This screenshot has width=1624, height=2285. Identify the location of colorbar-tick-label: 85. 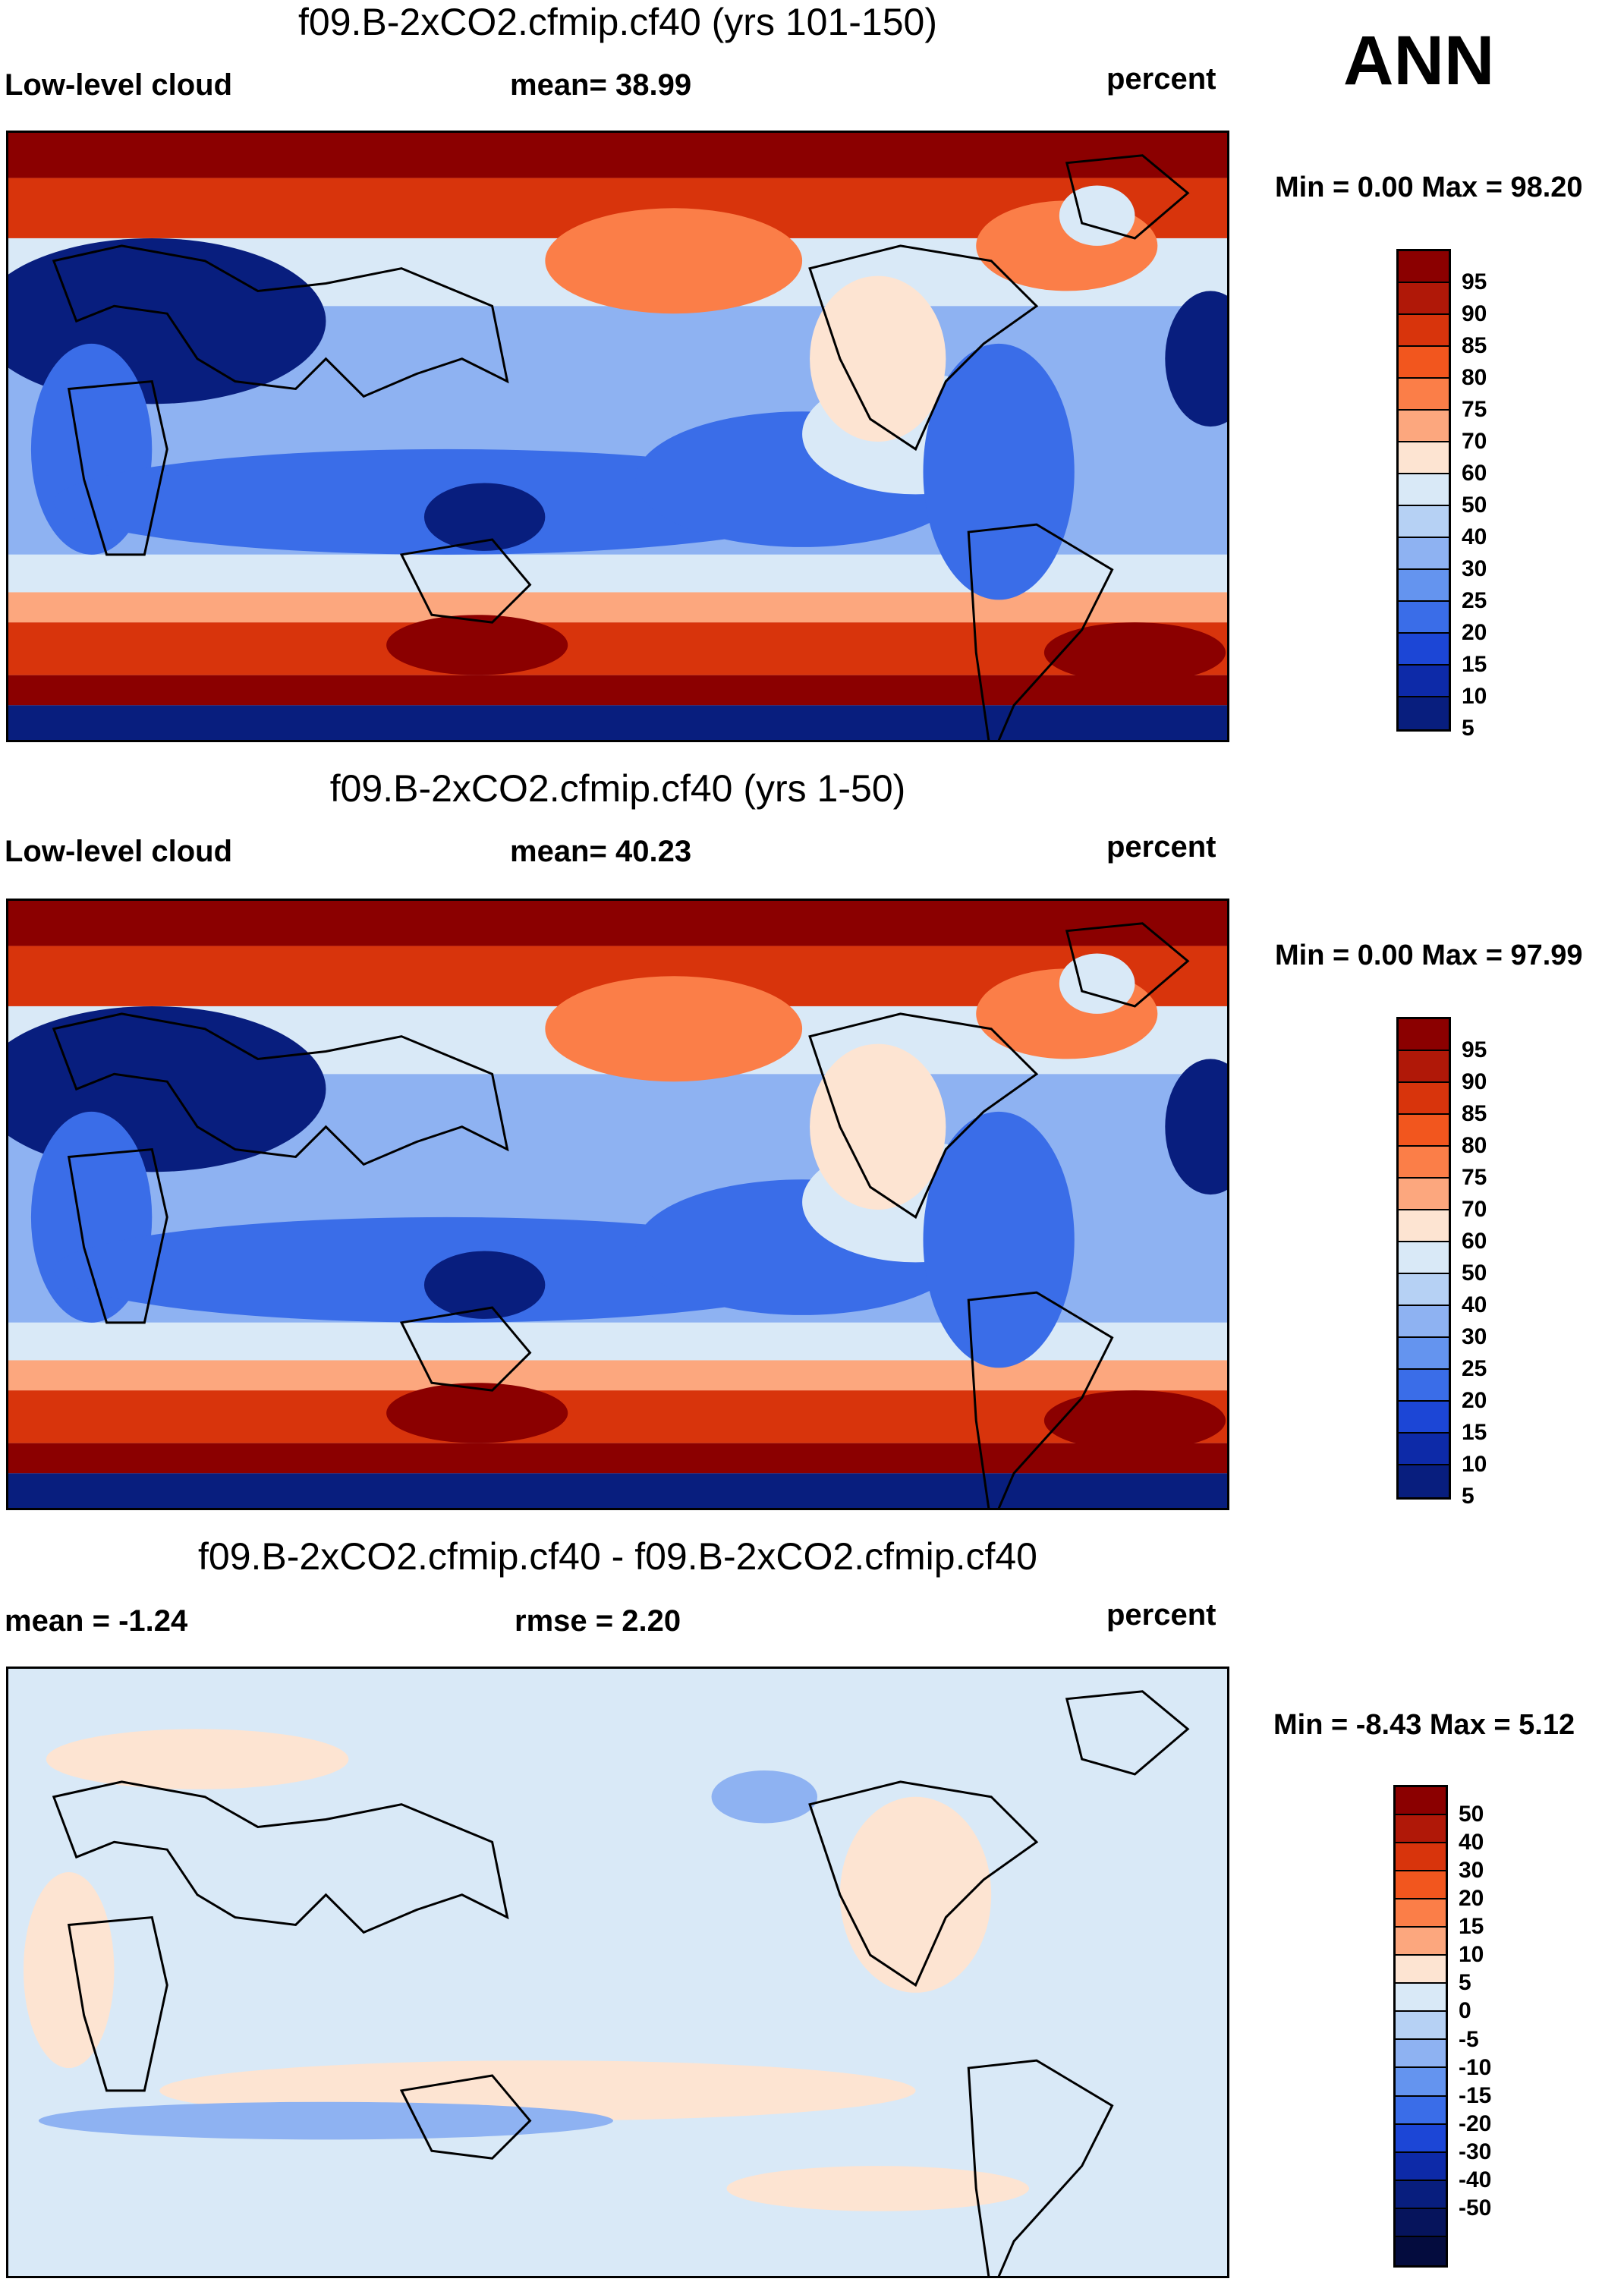
(1474, 345).